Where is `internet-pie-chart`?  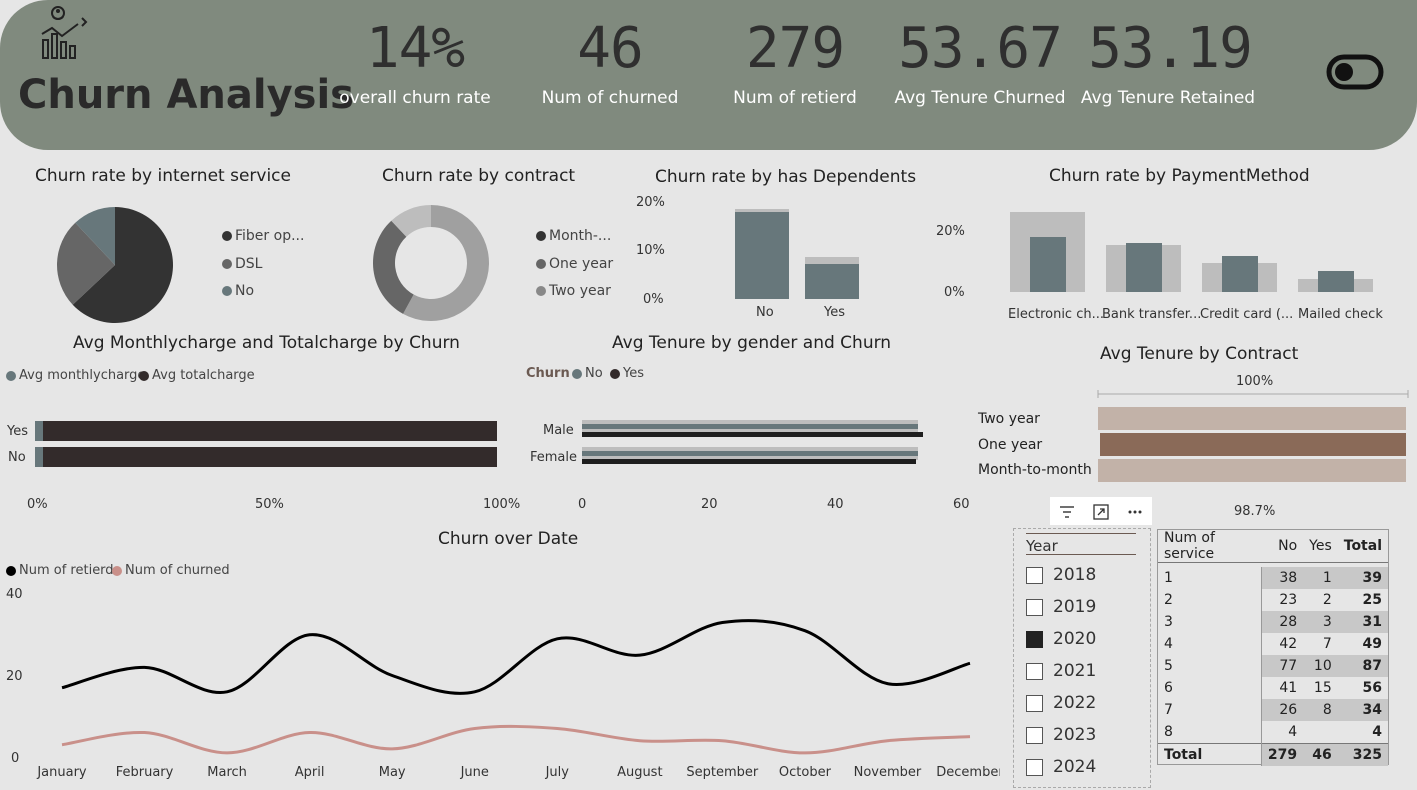 internet-pie-chart is located at coordinates (115, 265).